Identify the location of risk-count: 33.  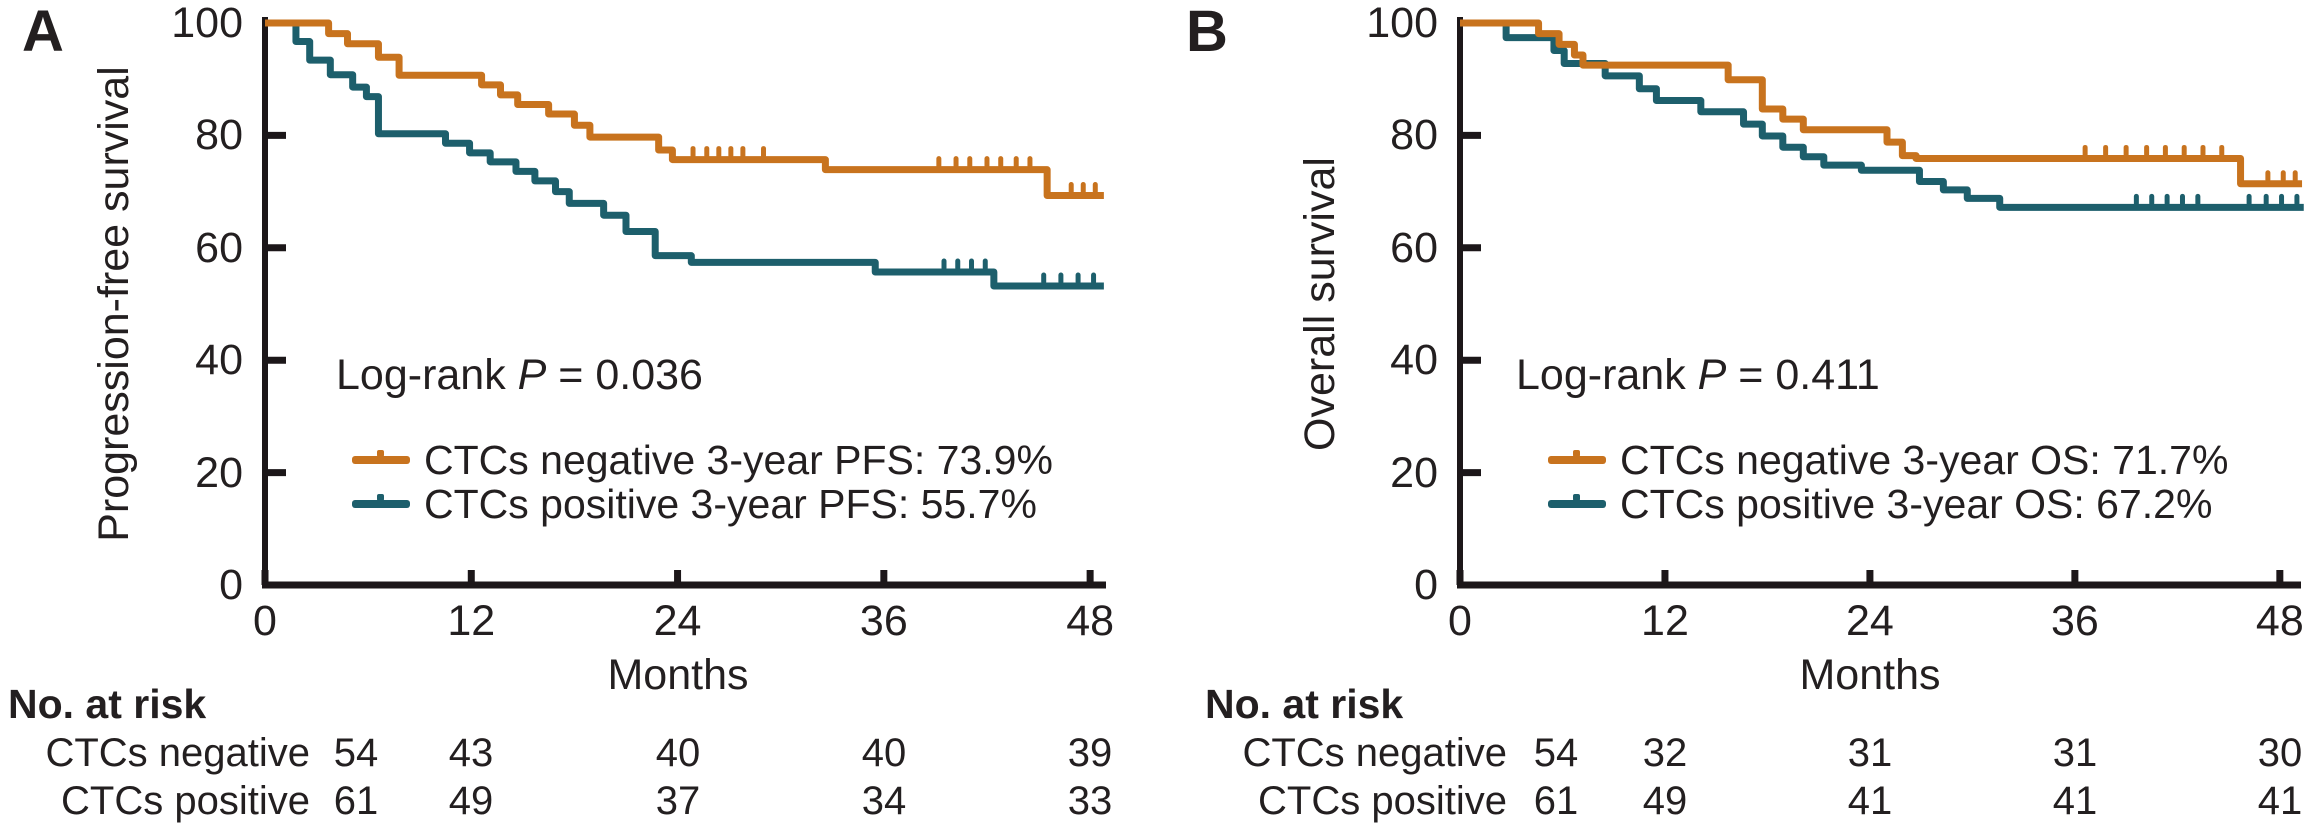
(1090, 801).